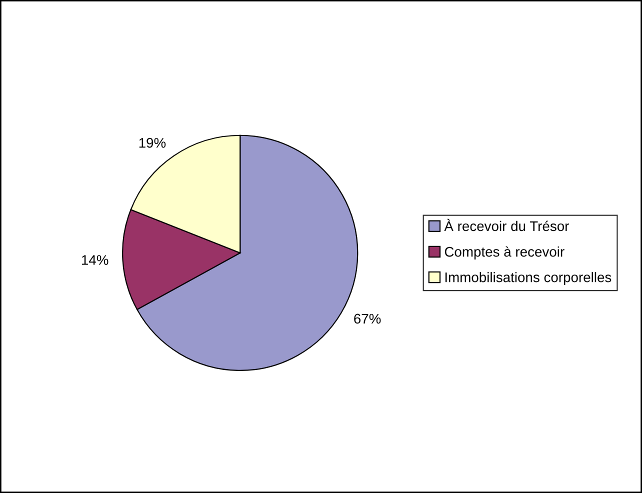 The image size is (642, 493). What do you see at coordinates (504, 253) in the screenshot?
I see `legend-label: Comptes à recevoir` at bounding box center [504, 253].